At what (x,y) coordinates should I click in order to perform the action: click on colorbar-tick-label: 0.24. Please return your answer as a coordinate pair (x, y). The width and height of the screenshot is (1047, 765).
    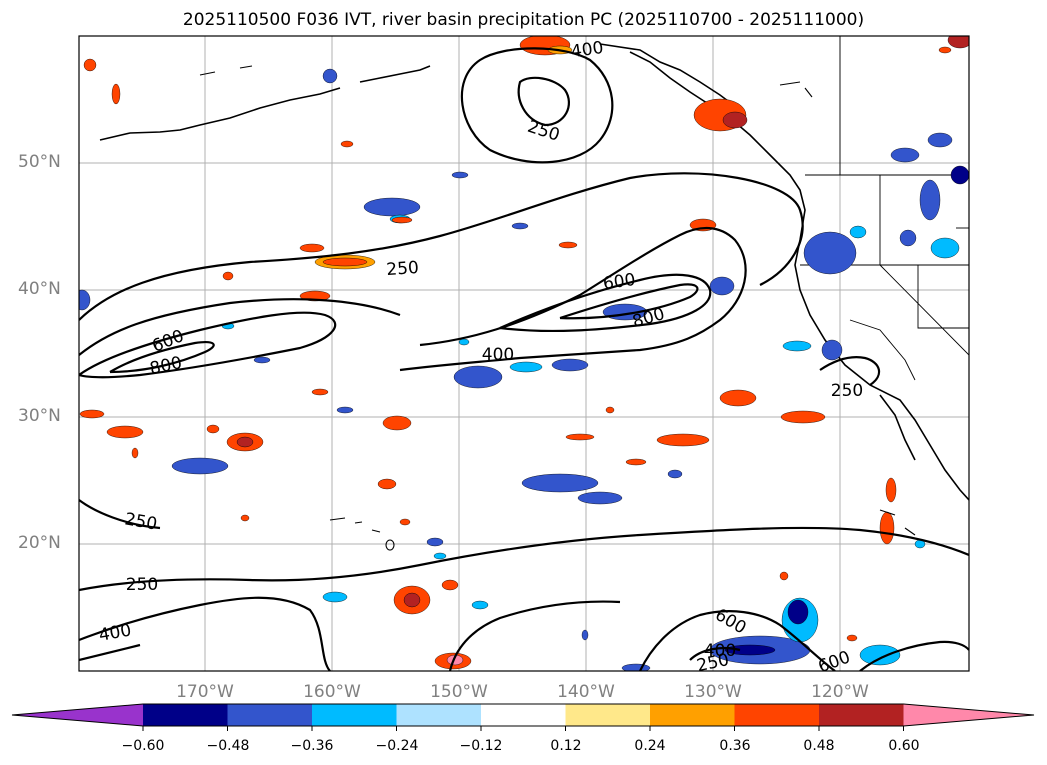
    Looking at the image, I should click on (650, 746).